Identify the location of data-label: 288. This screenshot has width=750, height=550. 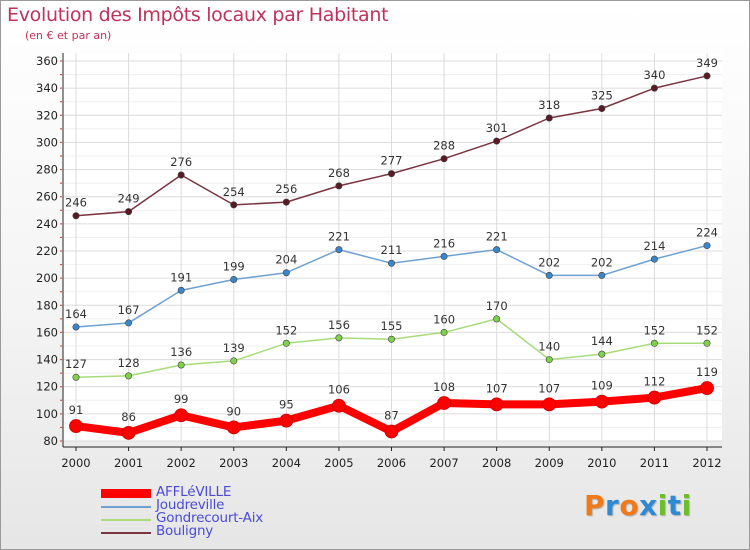
(444, 146).